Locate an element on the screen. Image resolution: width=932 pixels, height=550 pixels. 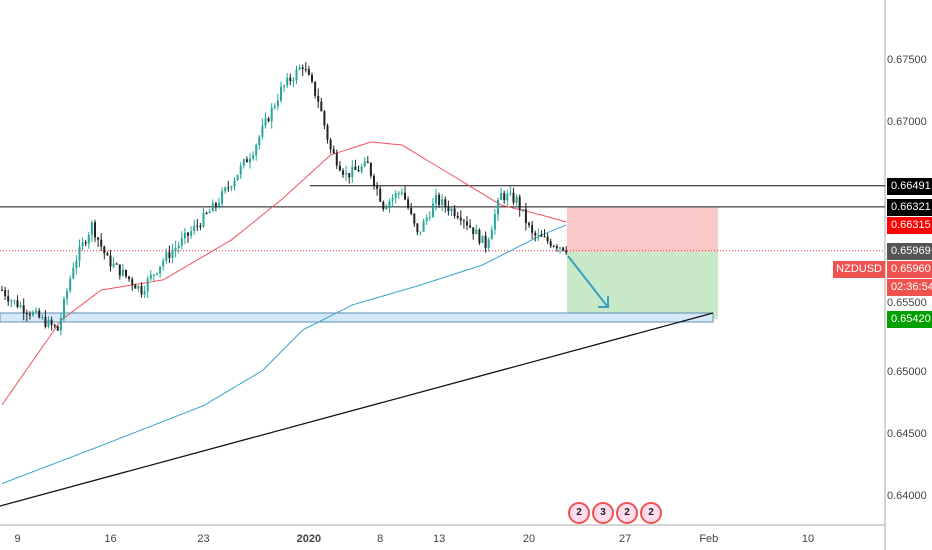
countdown-label: 02:36:54 is located at coordinates (909, 287).